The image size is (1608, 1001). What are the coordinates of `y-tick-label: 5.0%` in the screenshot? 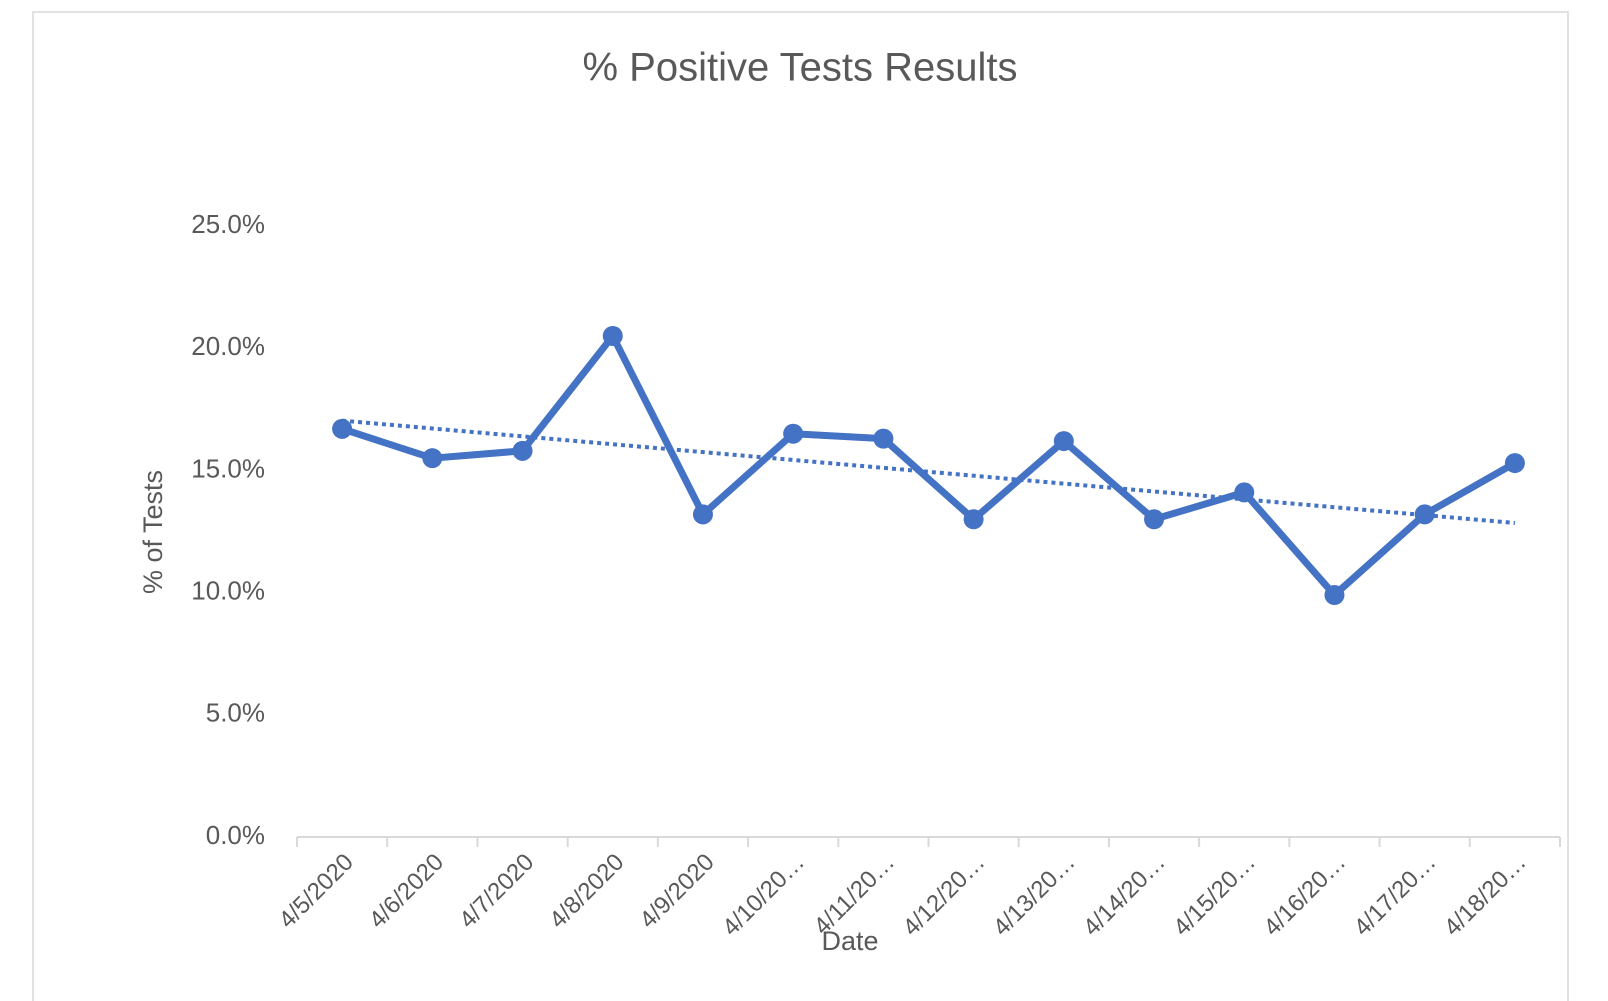 It's located at (235, 713).